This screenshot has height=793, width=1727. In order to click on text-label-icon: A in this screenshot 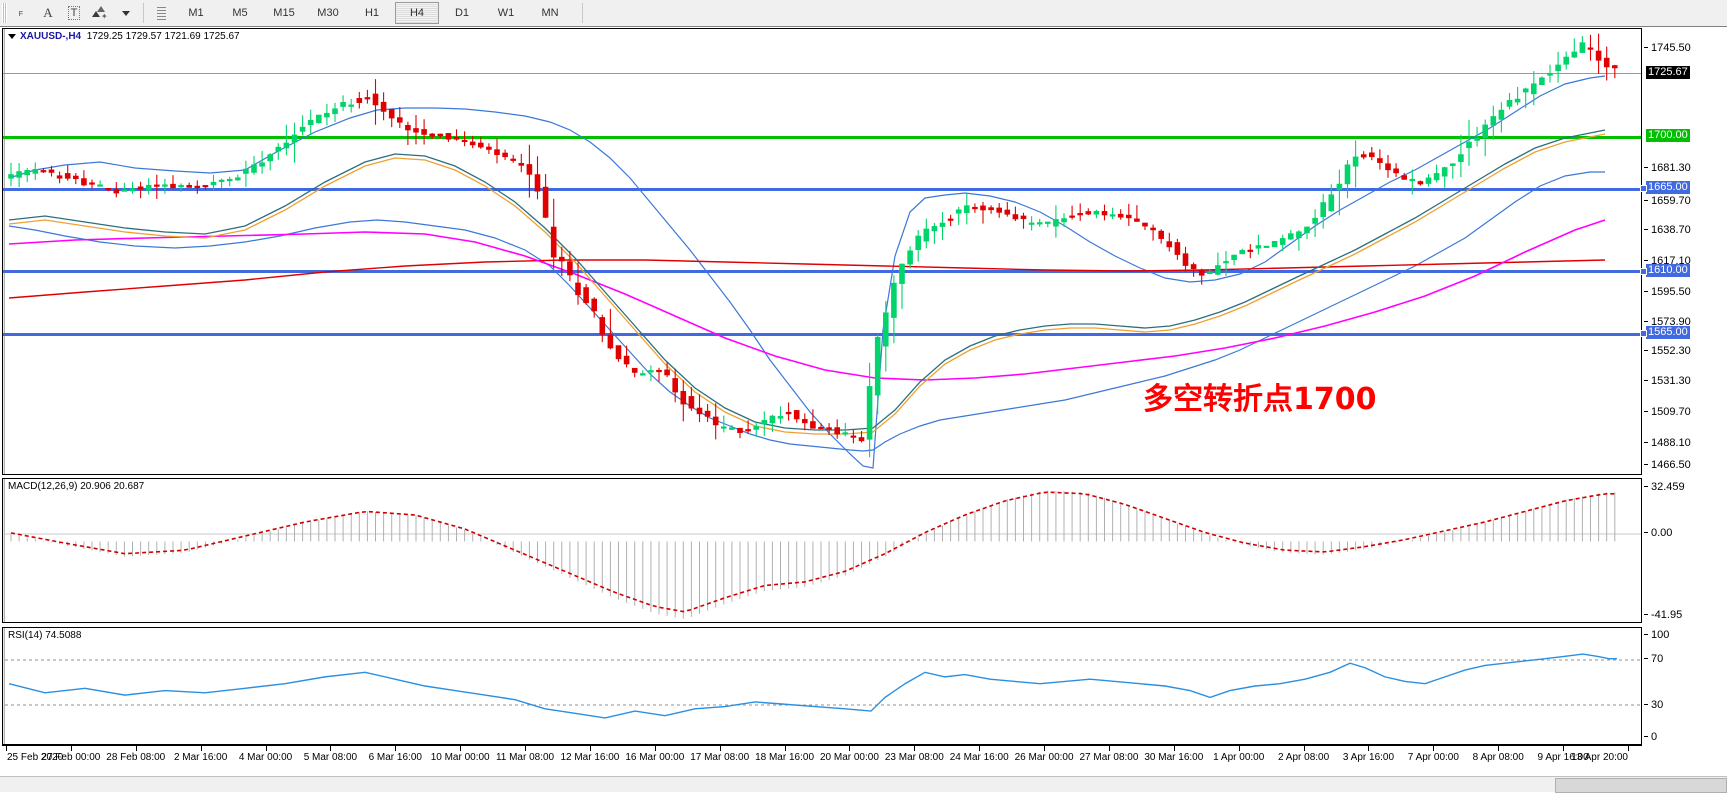, I will do `click(48, 12)`.